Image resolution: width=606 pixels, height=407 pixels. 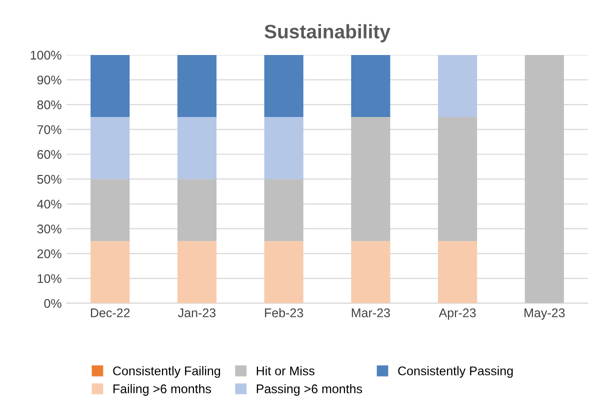 What do you see at coordinates (49, 253) in the screenshot?
I see `y-tick-label: 20%` at bounding box center [49, 253].